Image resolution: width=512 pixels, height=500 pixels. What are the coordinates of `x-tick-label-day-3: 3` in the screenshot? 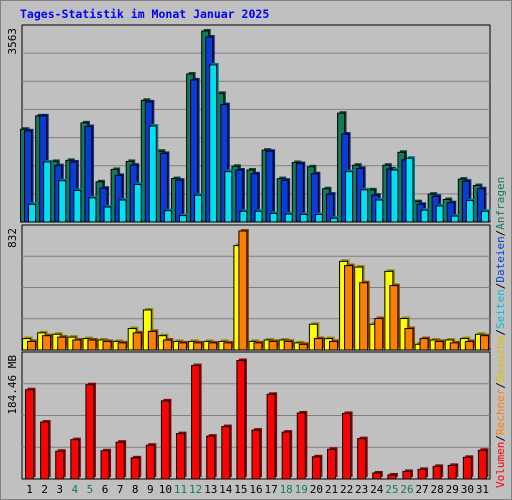 It's located at (59, 489).